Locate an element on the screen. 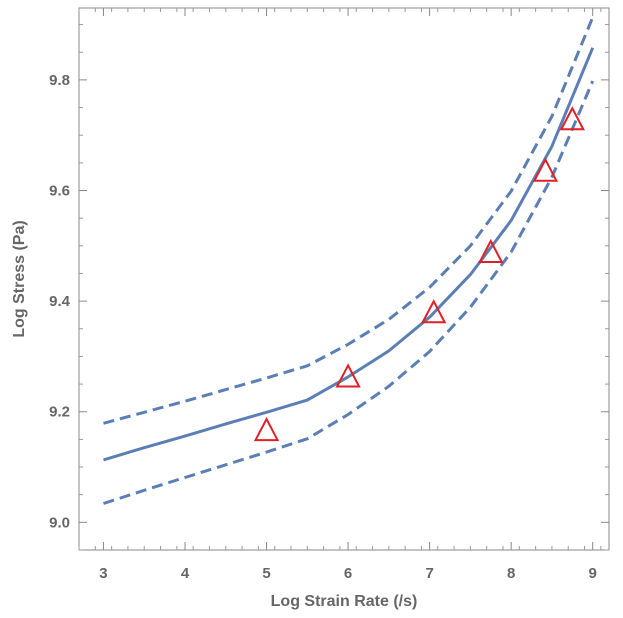  y-tick-label: 9.2 is located at coordinates (59, 412).